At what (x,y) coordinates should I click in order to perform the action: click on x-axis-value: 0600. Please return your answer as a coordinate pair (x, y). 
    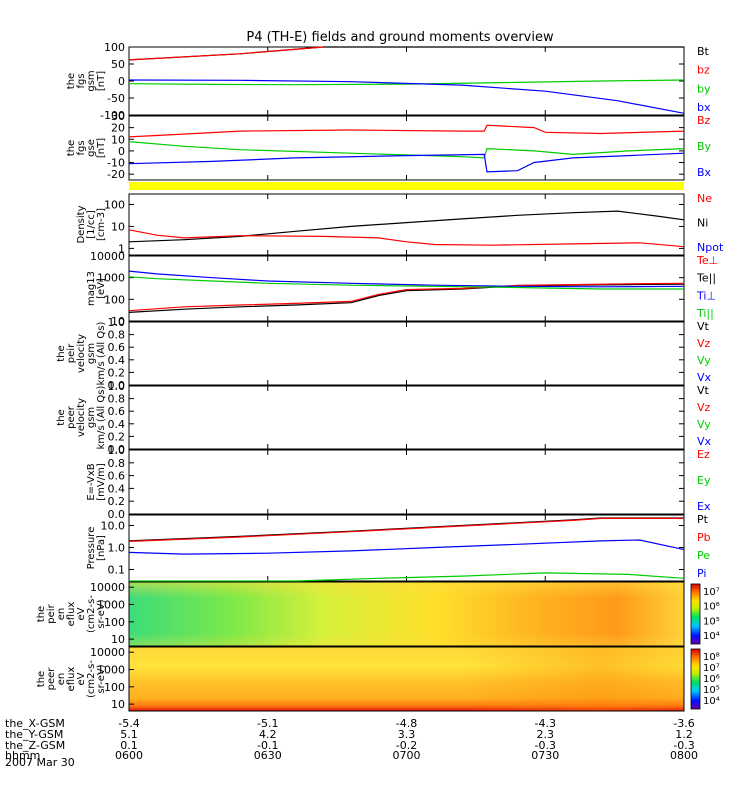
    Looking at the image, I should click on (129, 755).